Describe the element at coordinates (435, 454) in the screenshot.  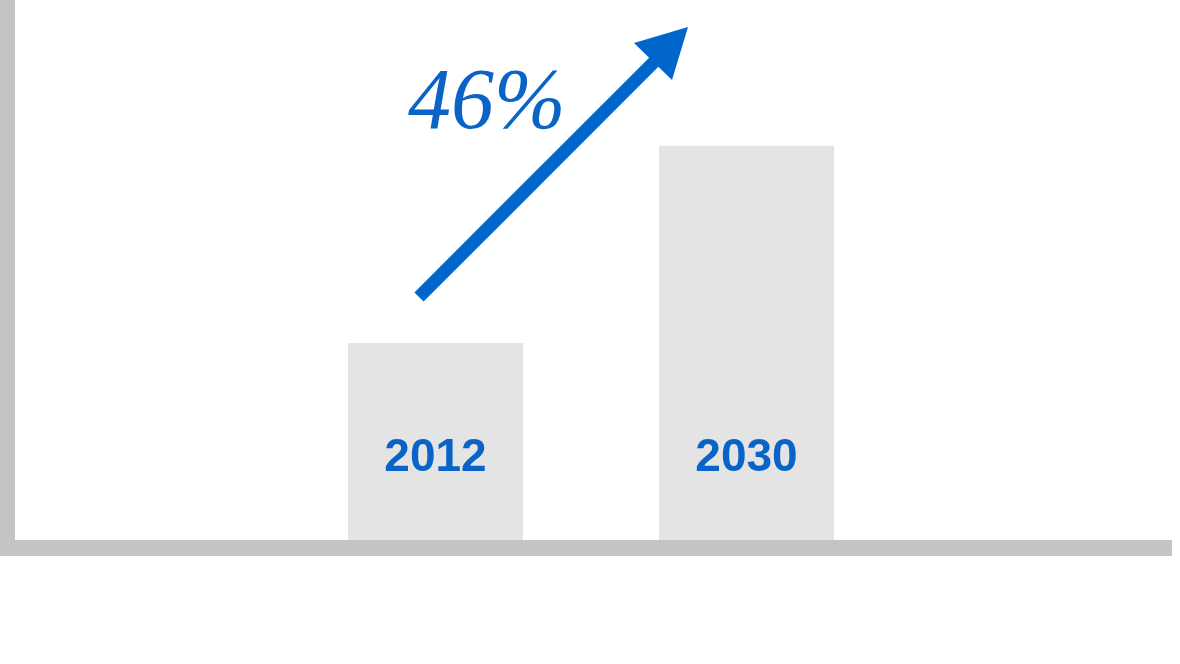
I see `x-tick-label: 2012` at that location.